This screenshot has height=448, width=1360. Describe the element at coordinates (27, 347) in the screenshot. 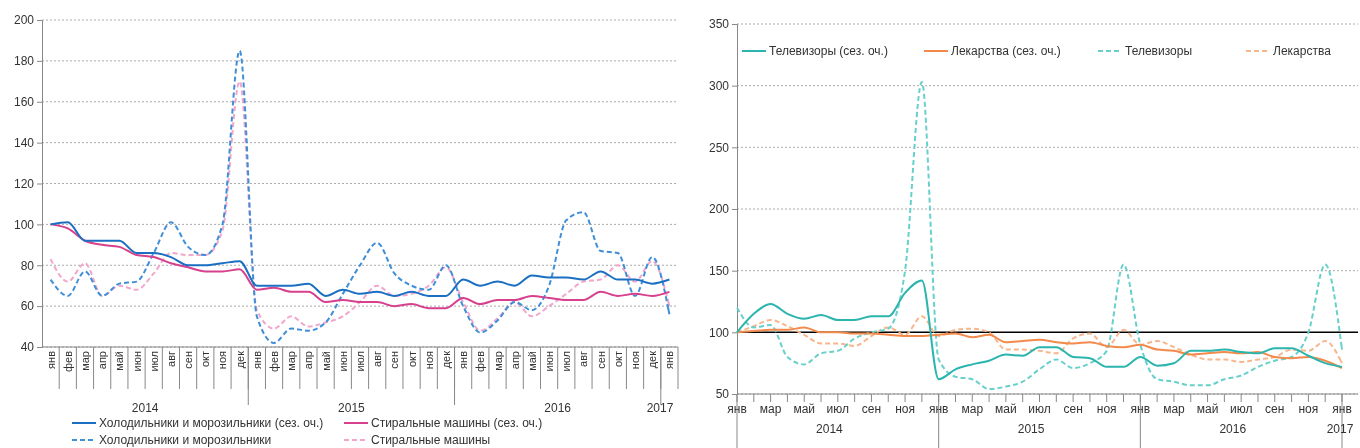

I see `y-tick-label: 40` at that location.